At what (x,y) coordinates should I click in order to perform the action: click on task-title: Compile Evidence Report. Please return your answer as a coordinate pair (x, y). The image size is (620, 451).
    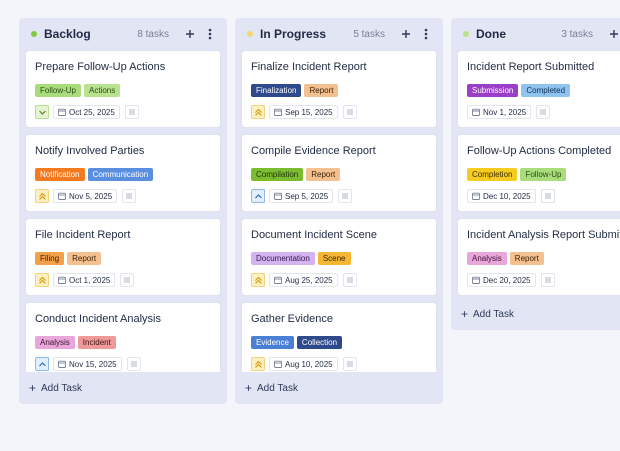
    Looking at the image, I should click on (313, 151).